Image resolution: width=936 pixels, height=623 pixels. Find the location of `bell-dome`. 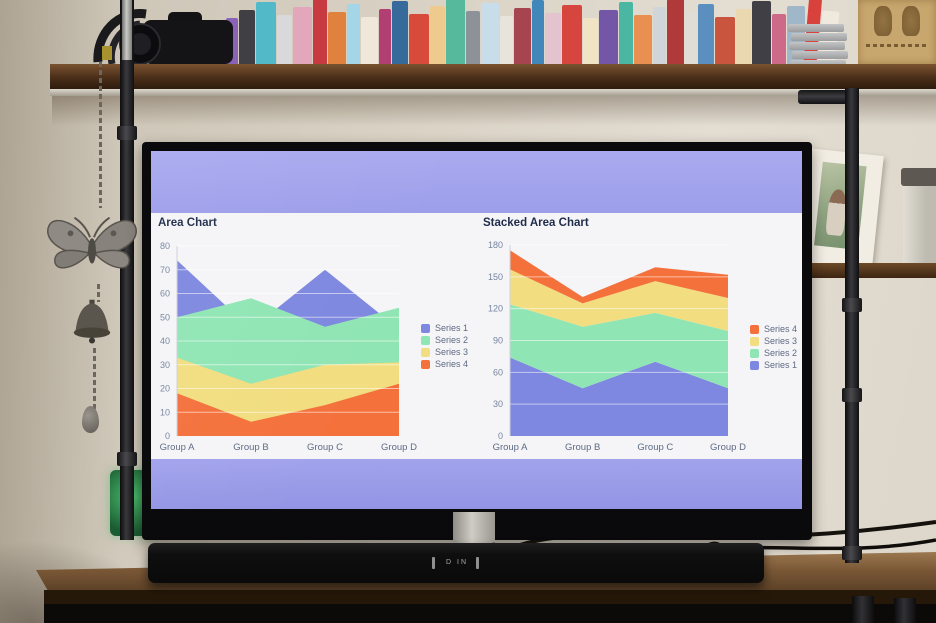

bell-dome is located at coordinates (92, 317).